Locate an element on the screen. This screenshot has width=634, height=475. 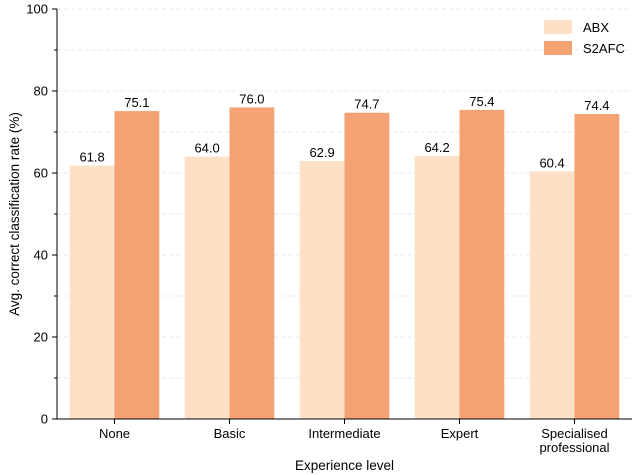
legend-swatch-s2afc is located at coordinates (558, 48).